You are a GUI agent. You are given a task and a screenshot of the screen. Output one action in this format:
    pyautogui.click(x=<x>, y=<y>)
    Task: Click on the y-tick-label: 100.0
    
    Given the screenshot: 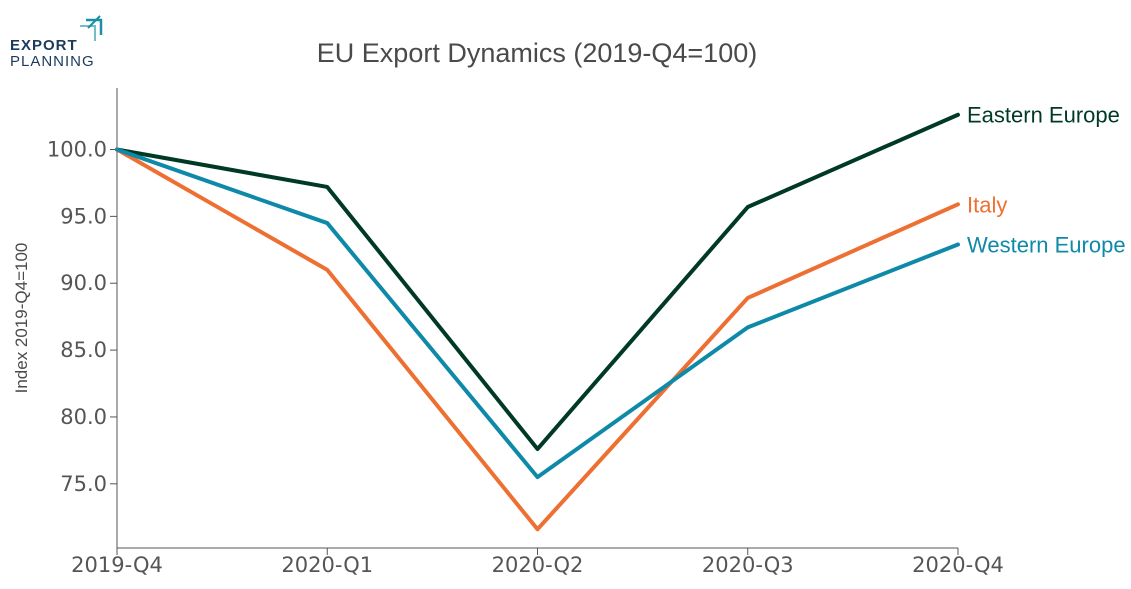 What is the action you would take?
    pyautogui.click(x=77, y=150)
    